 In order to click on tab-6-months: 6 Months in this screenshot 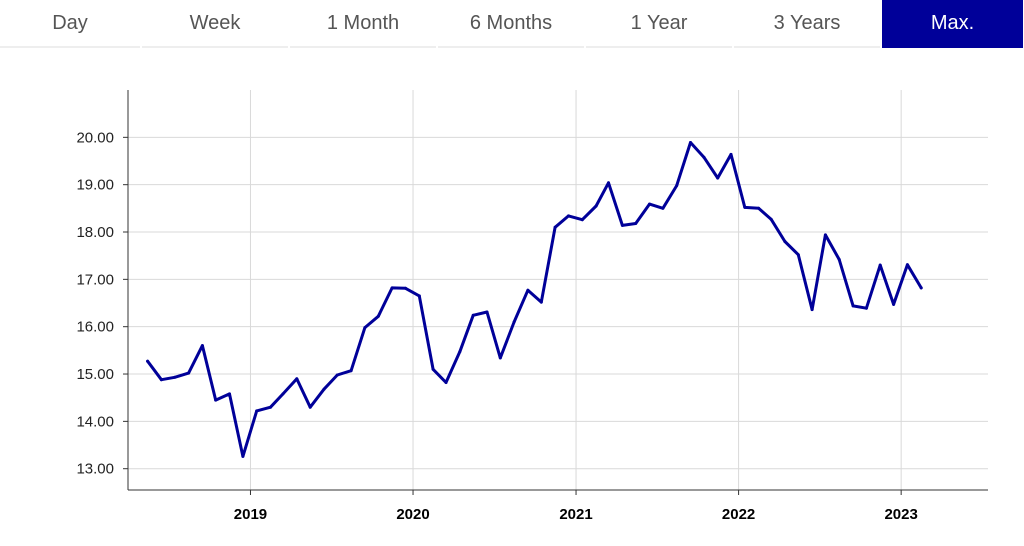, I will do `click(511, 24)`.